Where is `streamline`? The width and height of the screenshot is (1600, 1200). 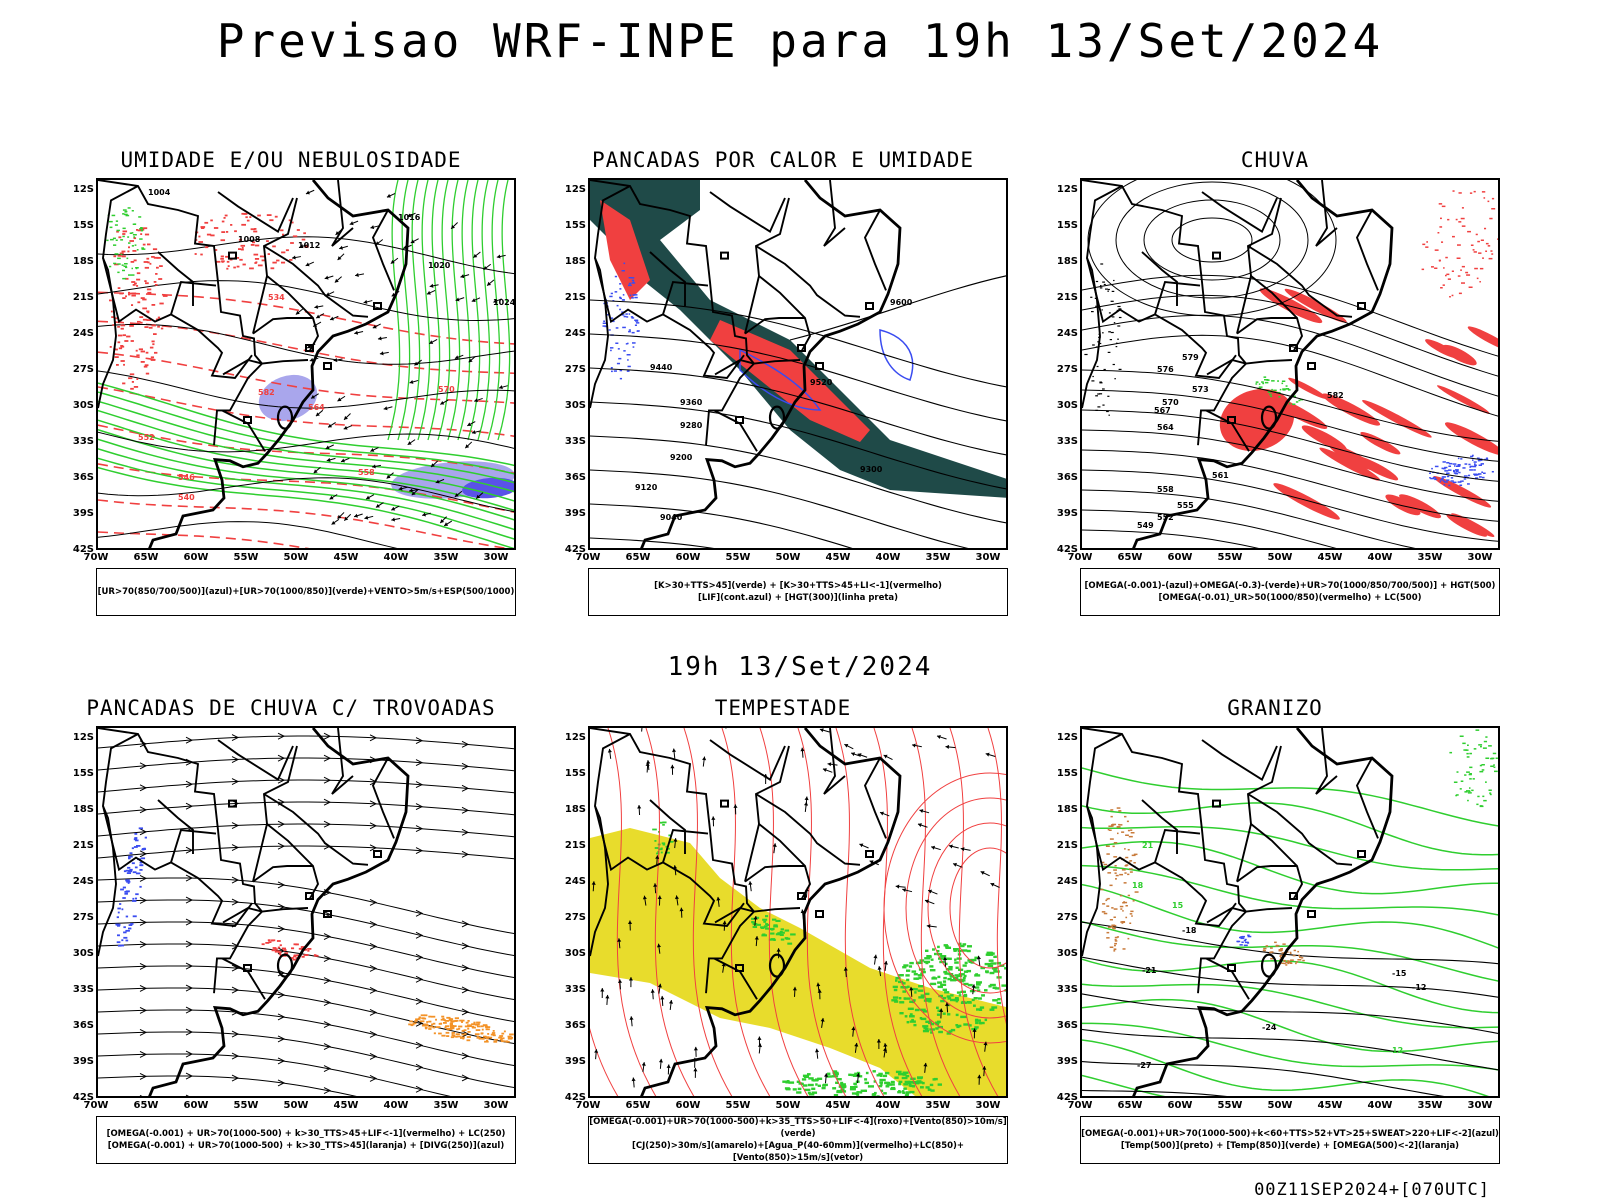
streamline is located at coordinates (1209, 528).